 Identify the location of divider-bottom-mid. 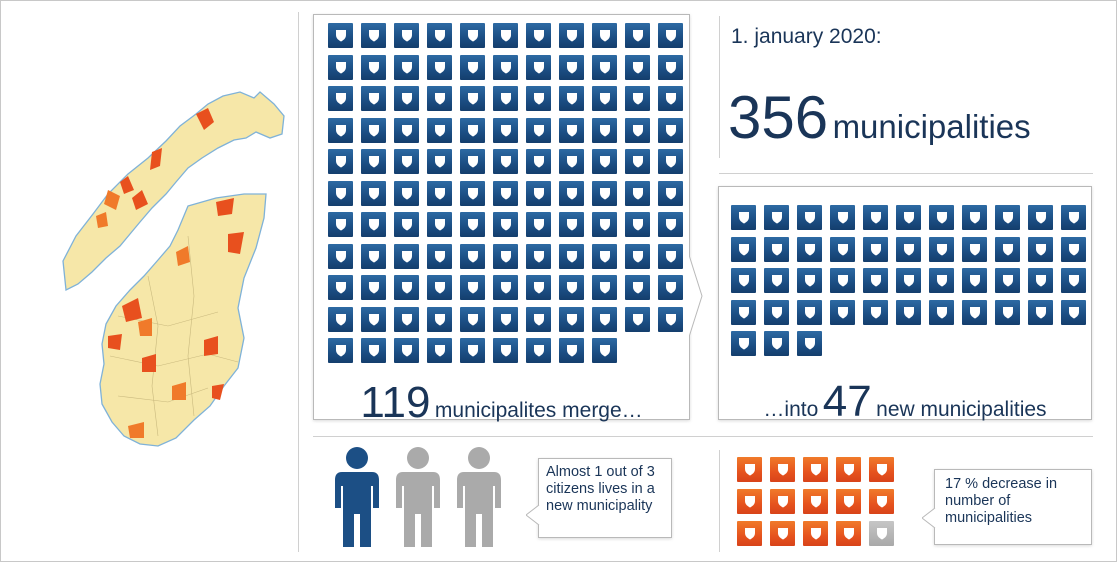
(719, 501).